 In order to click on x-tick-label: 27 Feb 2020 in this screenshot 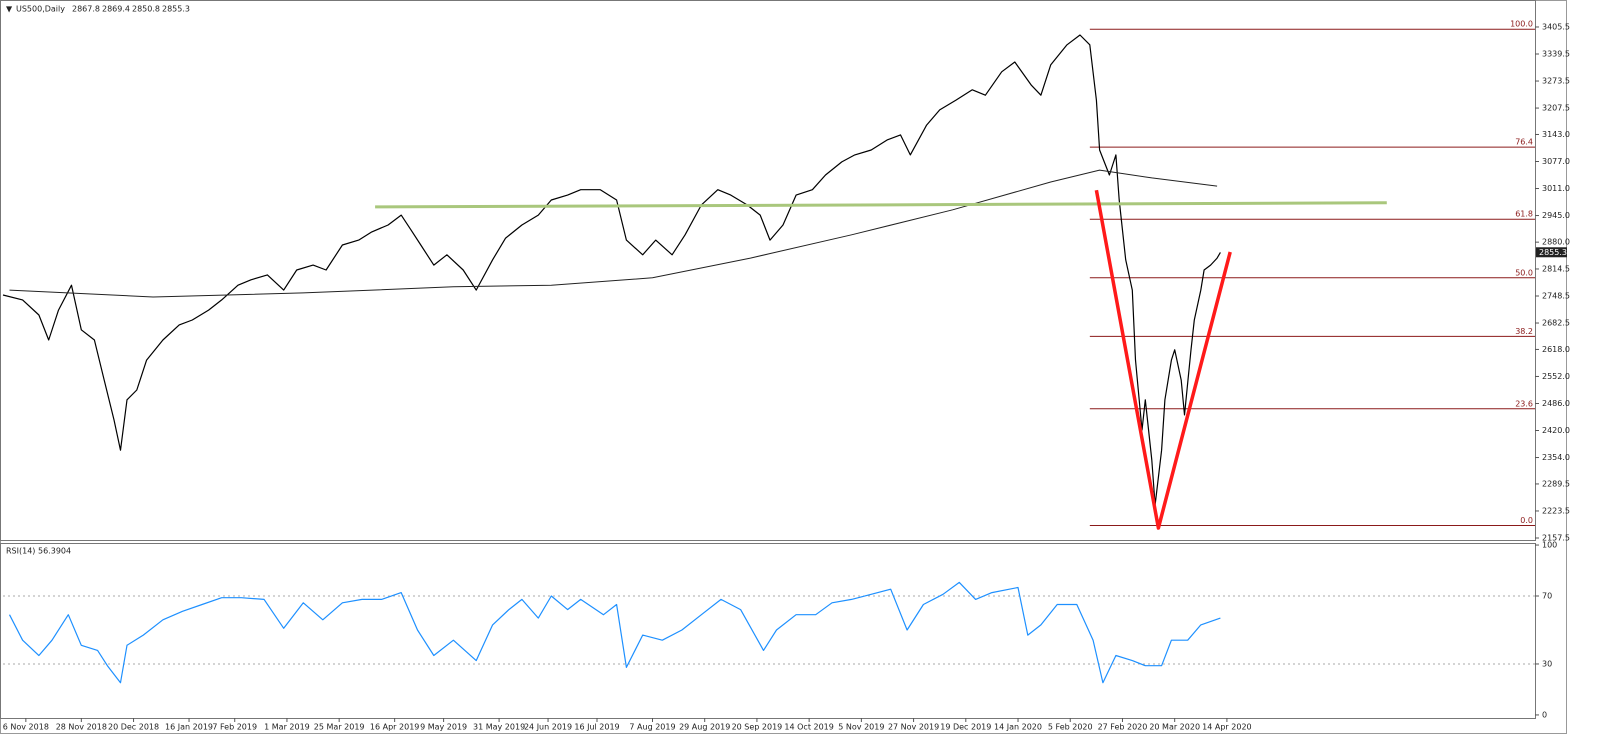, I will do `click(1123, 727)`.